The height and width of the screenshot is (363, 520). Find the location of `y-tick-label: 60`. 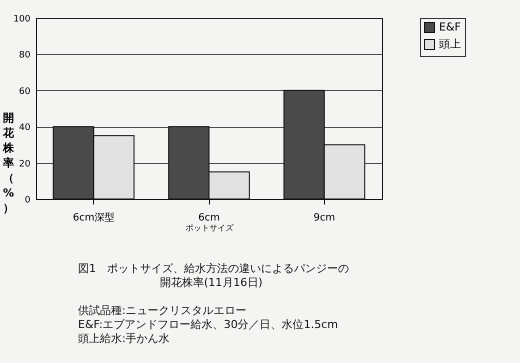

y-tick-label: 60 is located at coordinates (25, 91).